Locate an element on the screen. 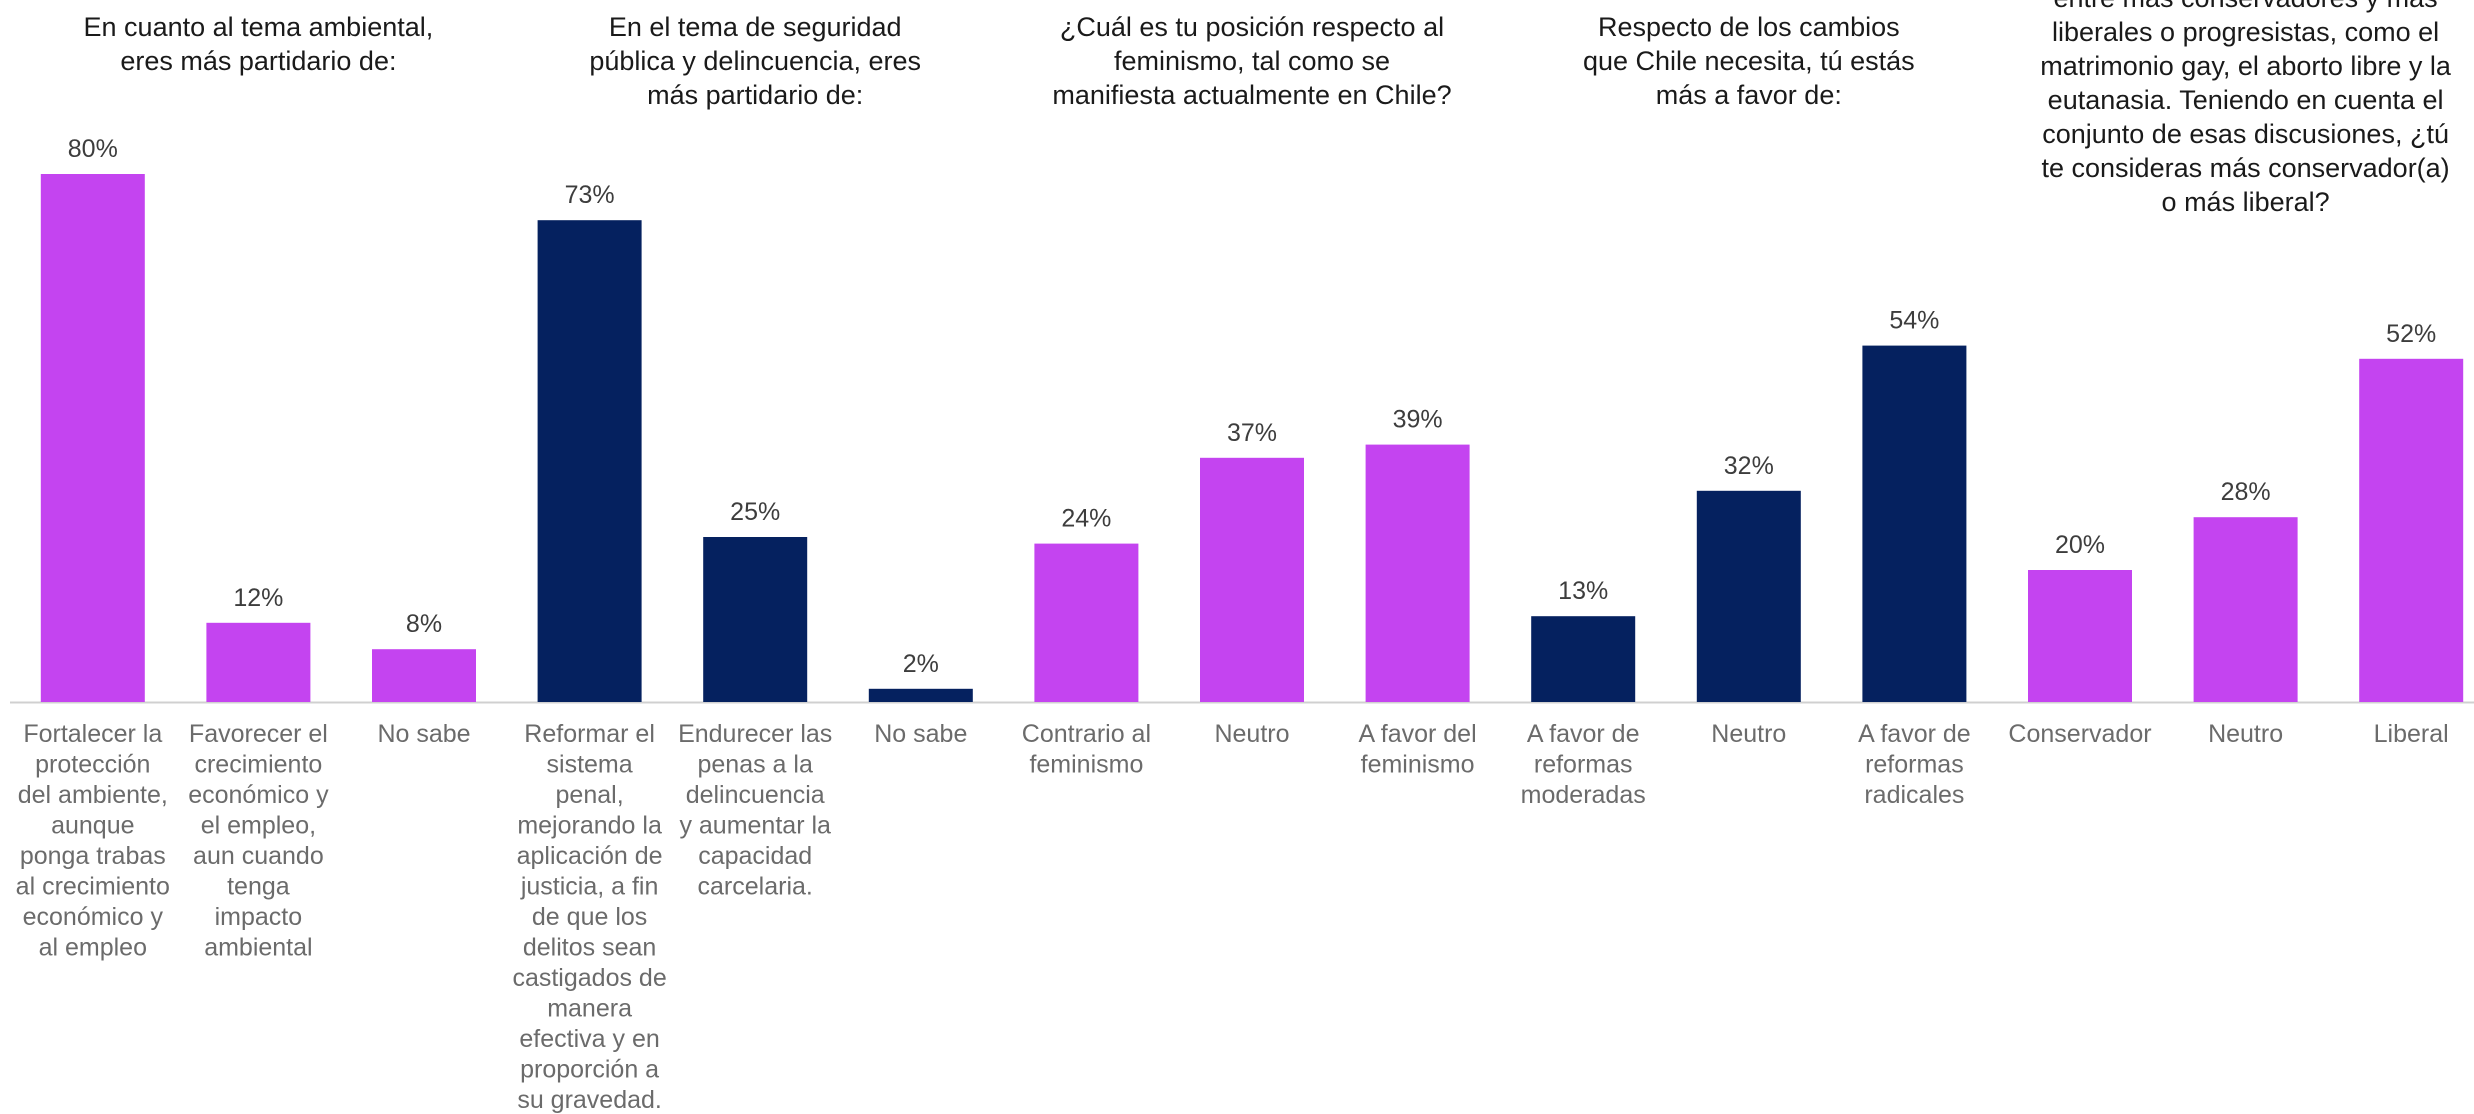  category-label-line: aun cuando is located at coordinates (258, 856).